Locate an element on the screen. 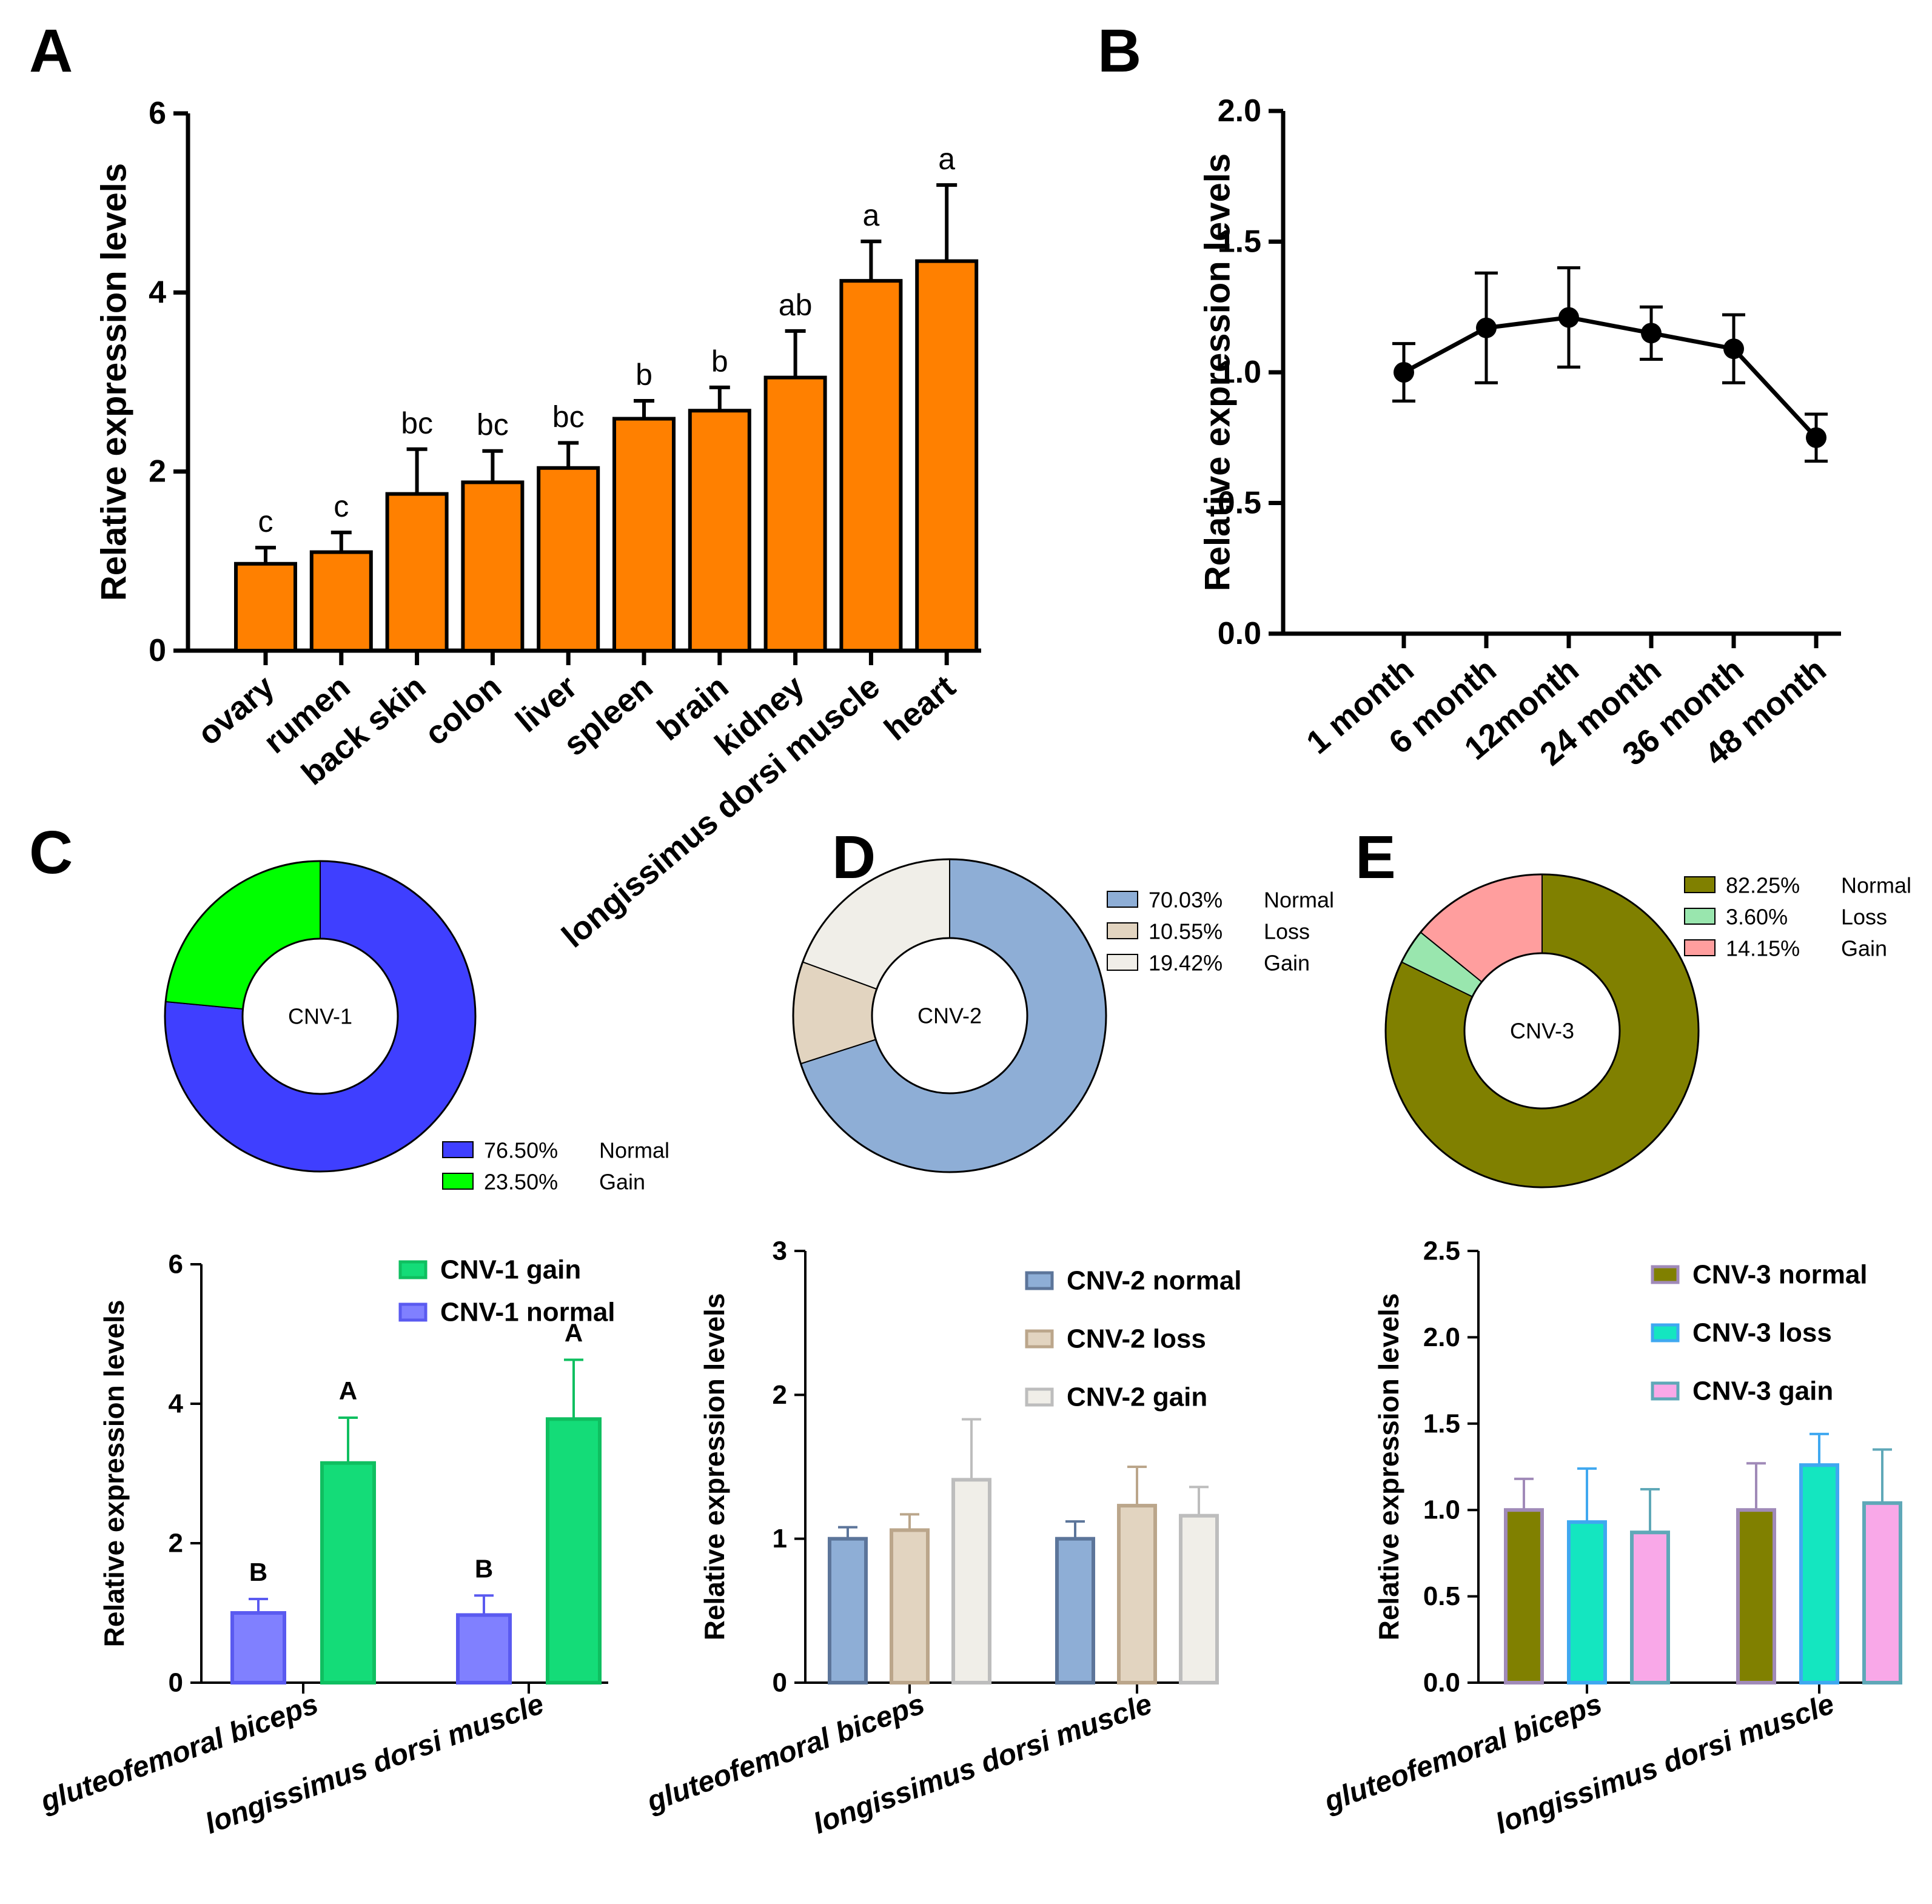  legend-percent: 70.03% is located at coordinates (1186, 900).